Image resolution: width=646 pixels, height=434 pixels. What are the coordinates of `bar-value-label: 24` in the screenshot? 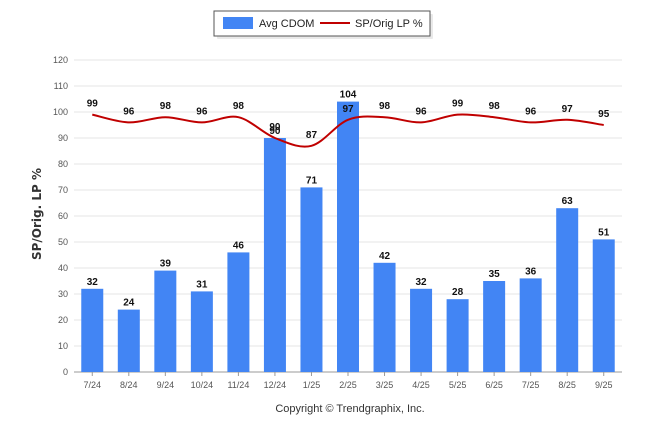 It's located at (129, 303).